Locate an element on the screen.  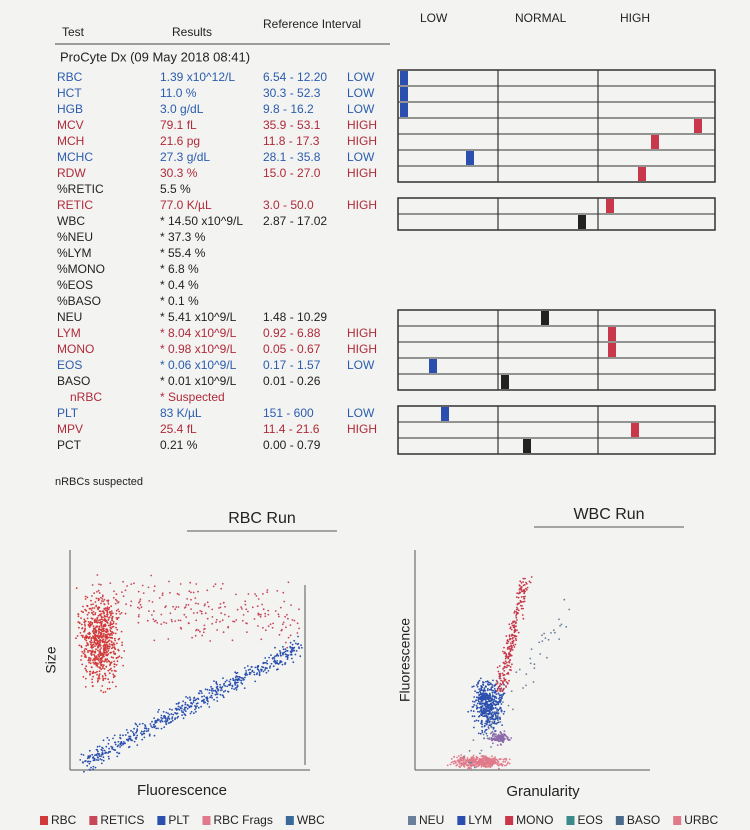
legend-label: RETICS is located at coordinates (122, 820).